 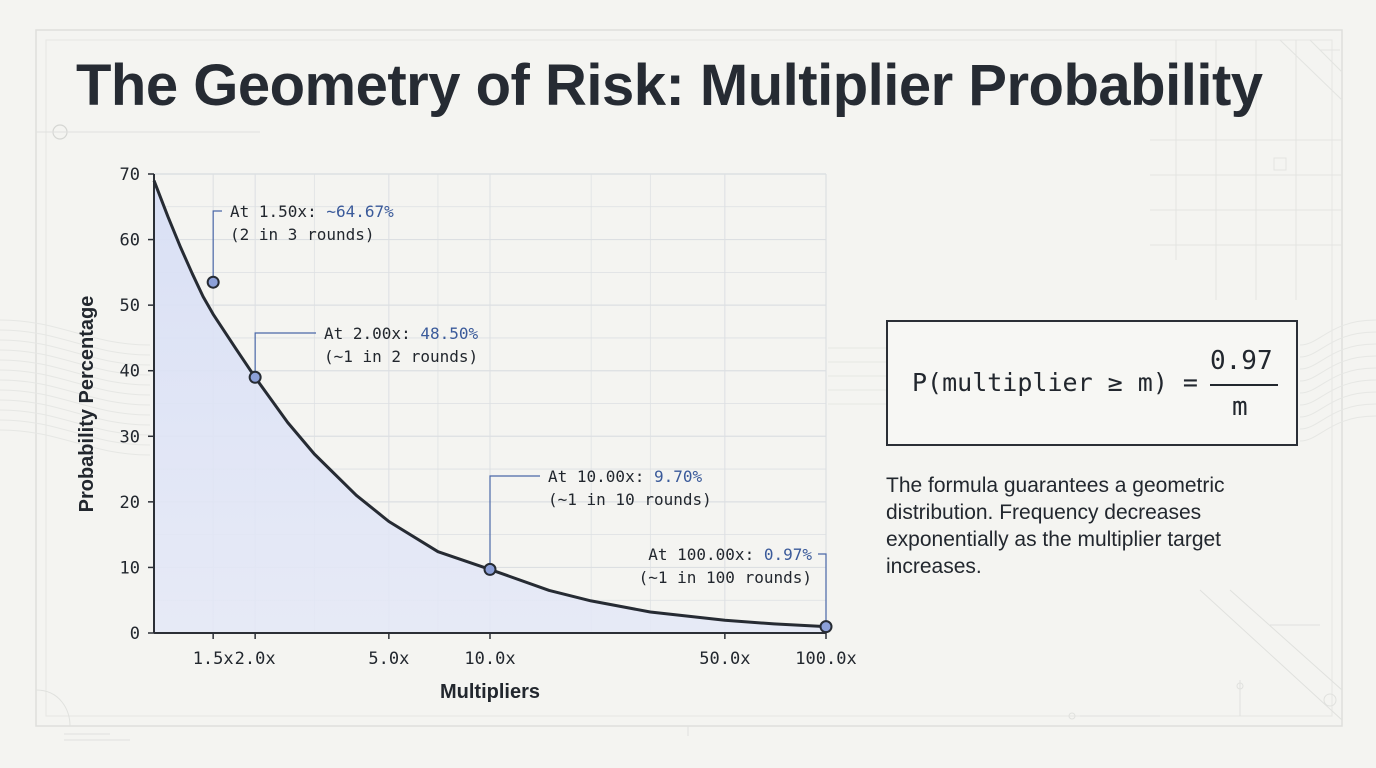 I want to click on annotation-note: (~1 in 2 rounds), so click(x=401, y=356).